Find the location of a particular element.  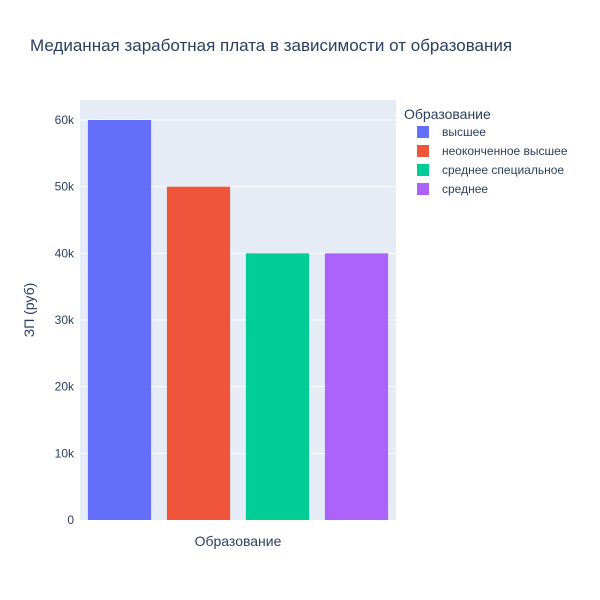

legend-label: высшее is located at coordinates (464, 132).